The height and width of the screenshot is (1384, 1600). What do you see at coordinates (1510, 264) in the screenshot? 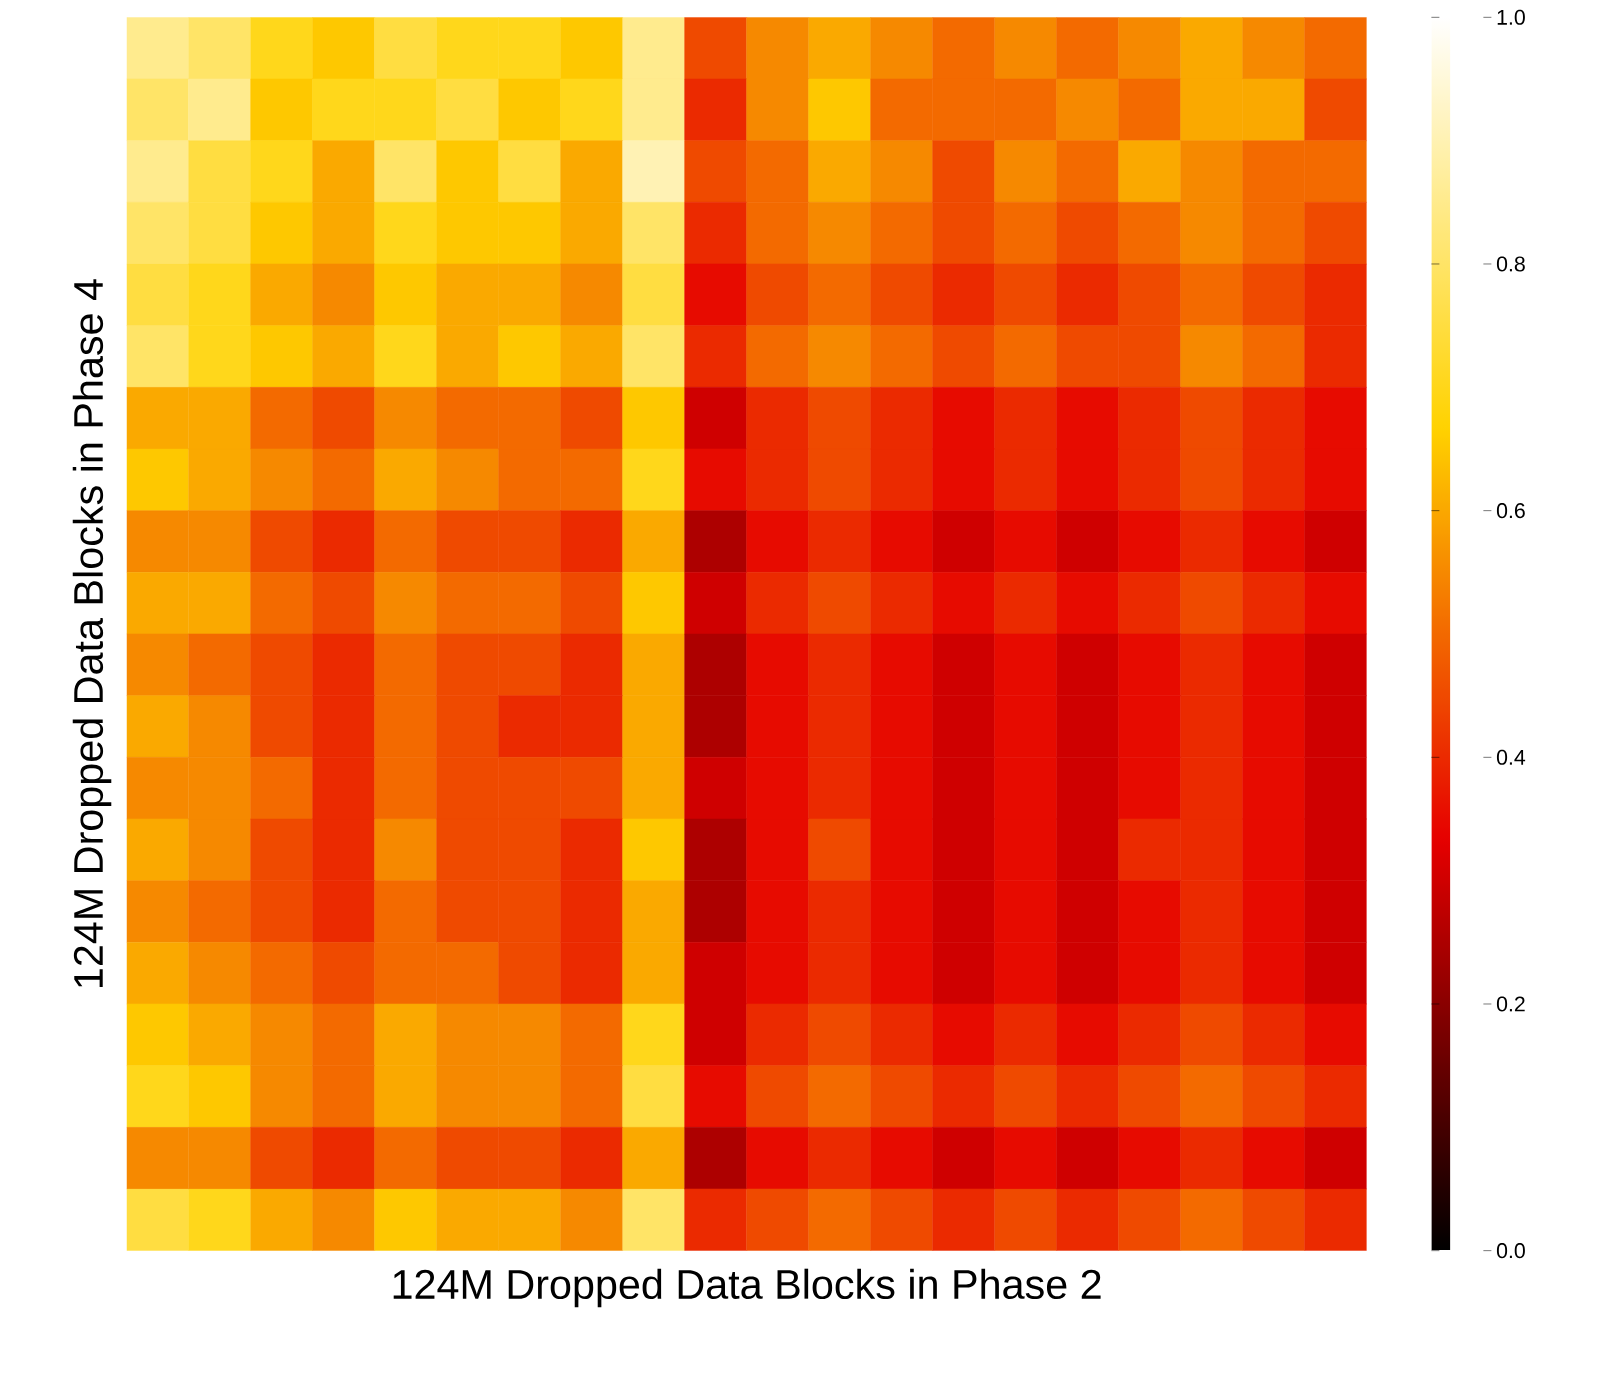
I see `color-bar-label: 0.8` at bounding box center [1510, 264].